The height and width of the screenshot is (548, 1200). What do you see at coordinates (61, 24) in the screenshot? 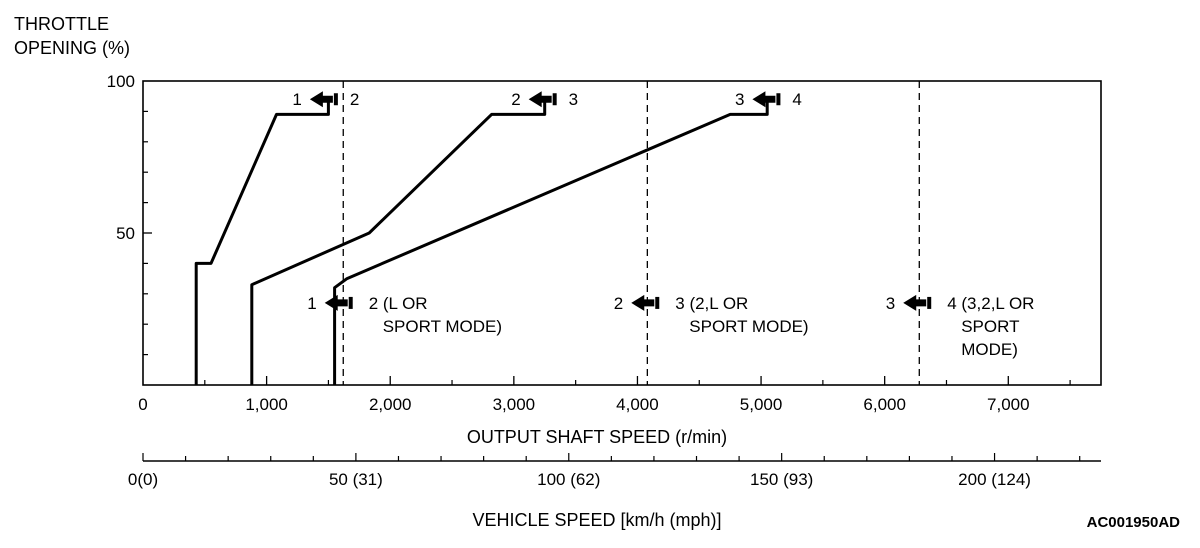
I see `y-axis-title-line-1: THROTTLE` at bounding box center [61, 24].